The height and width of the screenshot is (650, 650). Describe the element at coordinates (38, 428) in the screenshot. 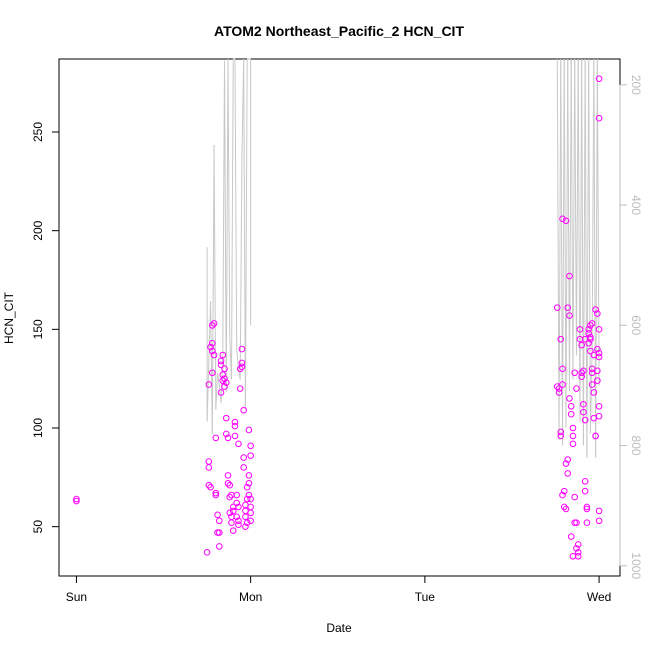

I see `y-tick-label: 100` at that location.